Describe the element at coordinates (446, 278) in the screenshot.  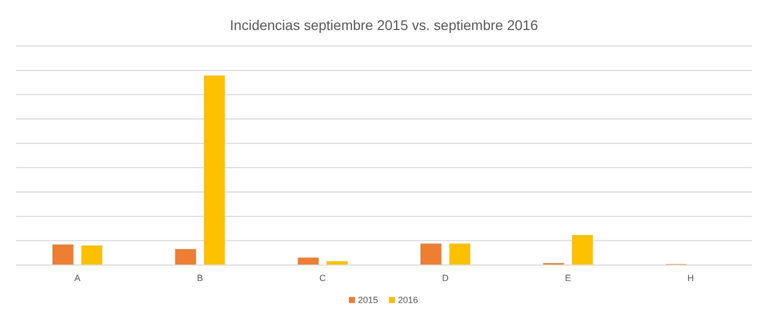
I see `x-tick-label: D` at that location.